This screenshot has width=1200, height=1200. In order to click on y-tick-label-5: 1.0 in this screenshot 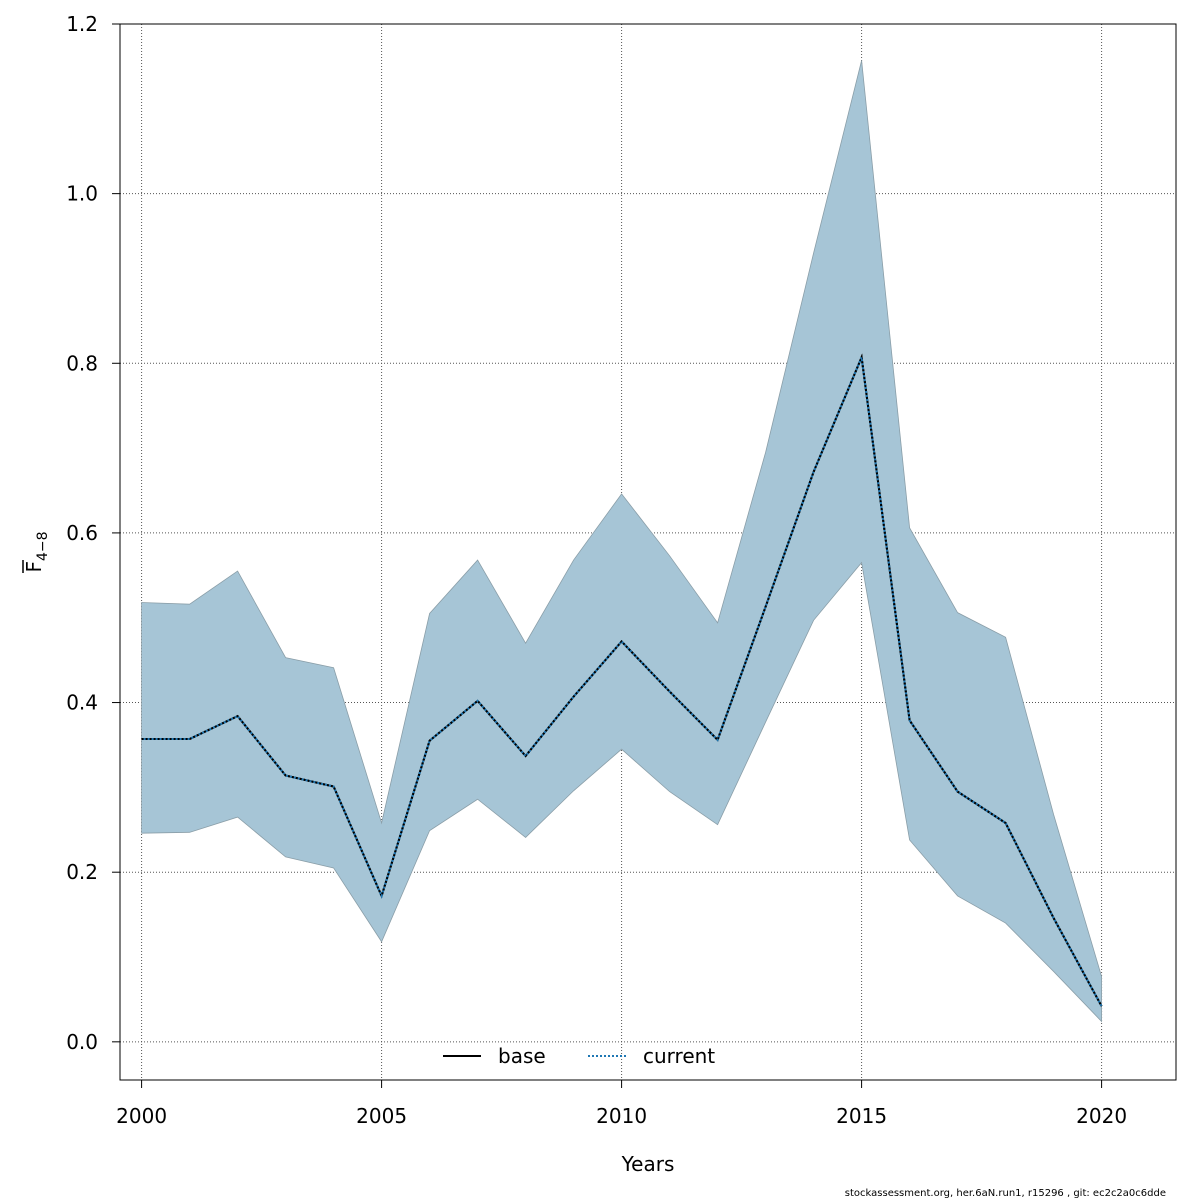, I will do `click(82, 194)`.